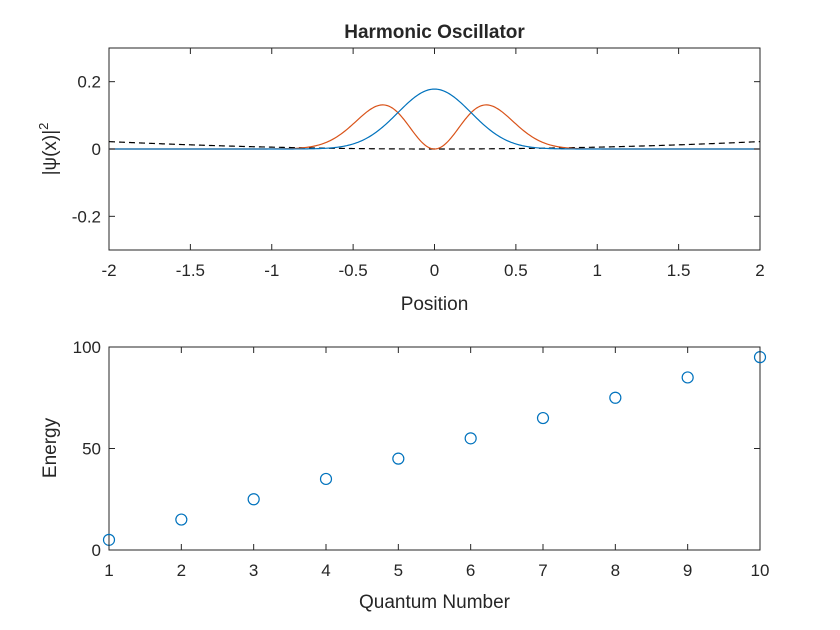 The image size is (840, 630). Describe the element at coordinates (50, 153) in the screenshot. I see `y-axis-label-base: |ψ(x)|` at that location.